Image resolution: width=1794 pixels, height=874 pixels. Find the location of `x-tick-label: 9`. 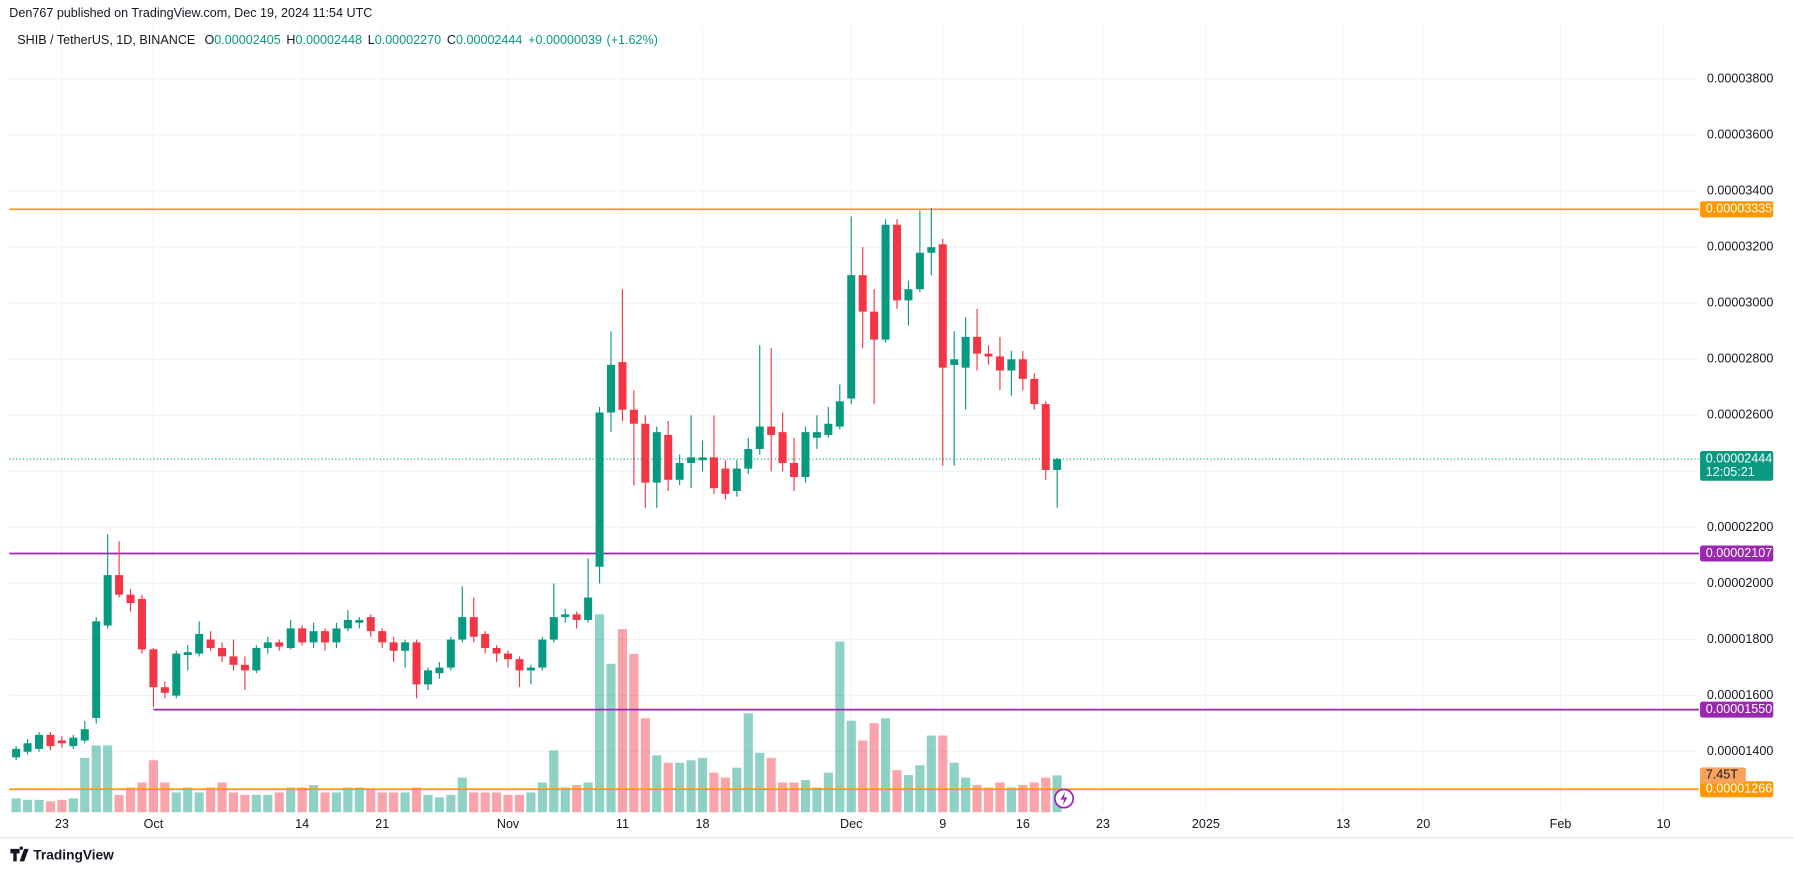

x-tick-label: 9 is located at coordinates (942, 824).